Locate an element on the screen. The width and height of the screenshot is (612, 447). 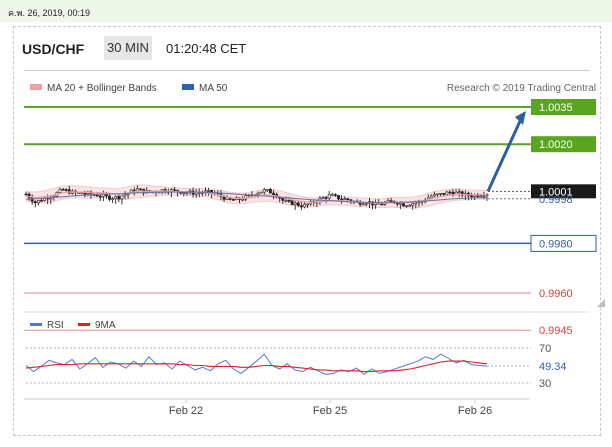
x-tick-label: Feb 26 is located at coordinates (475, 411).